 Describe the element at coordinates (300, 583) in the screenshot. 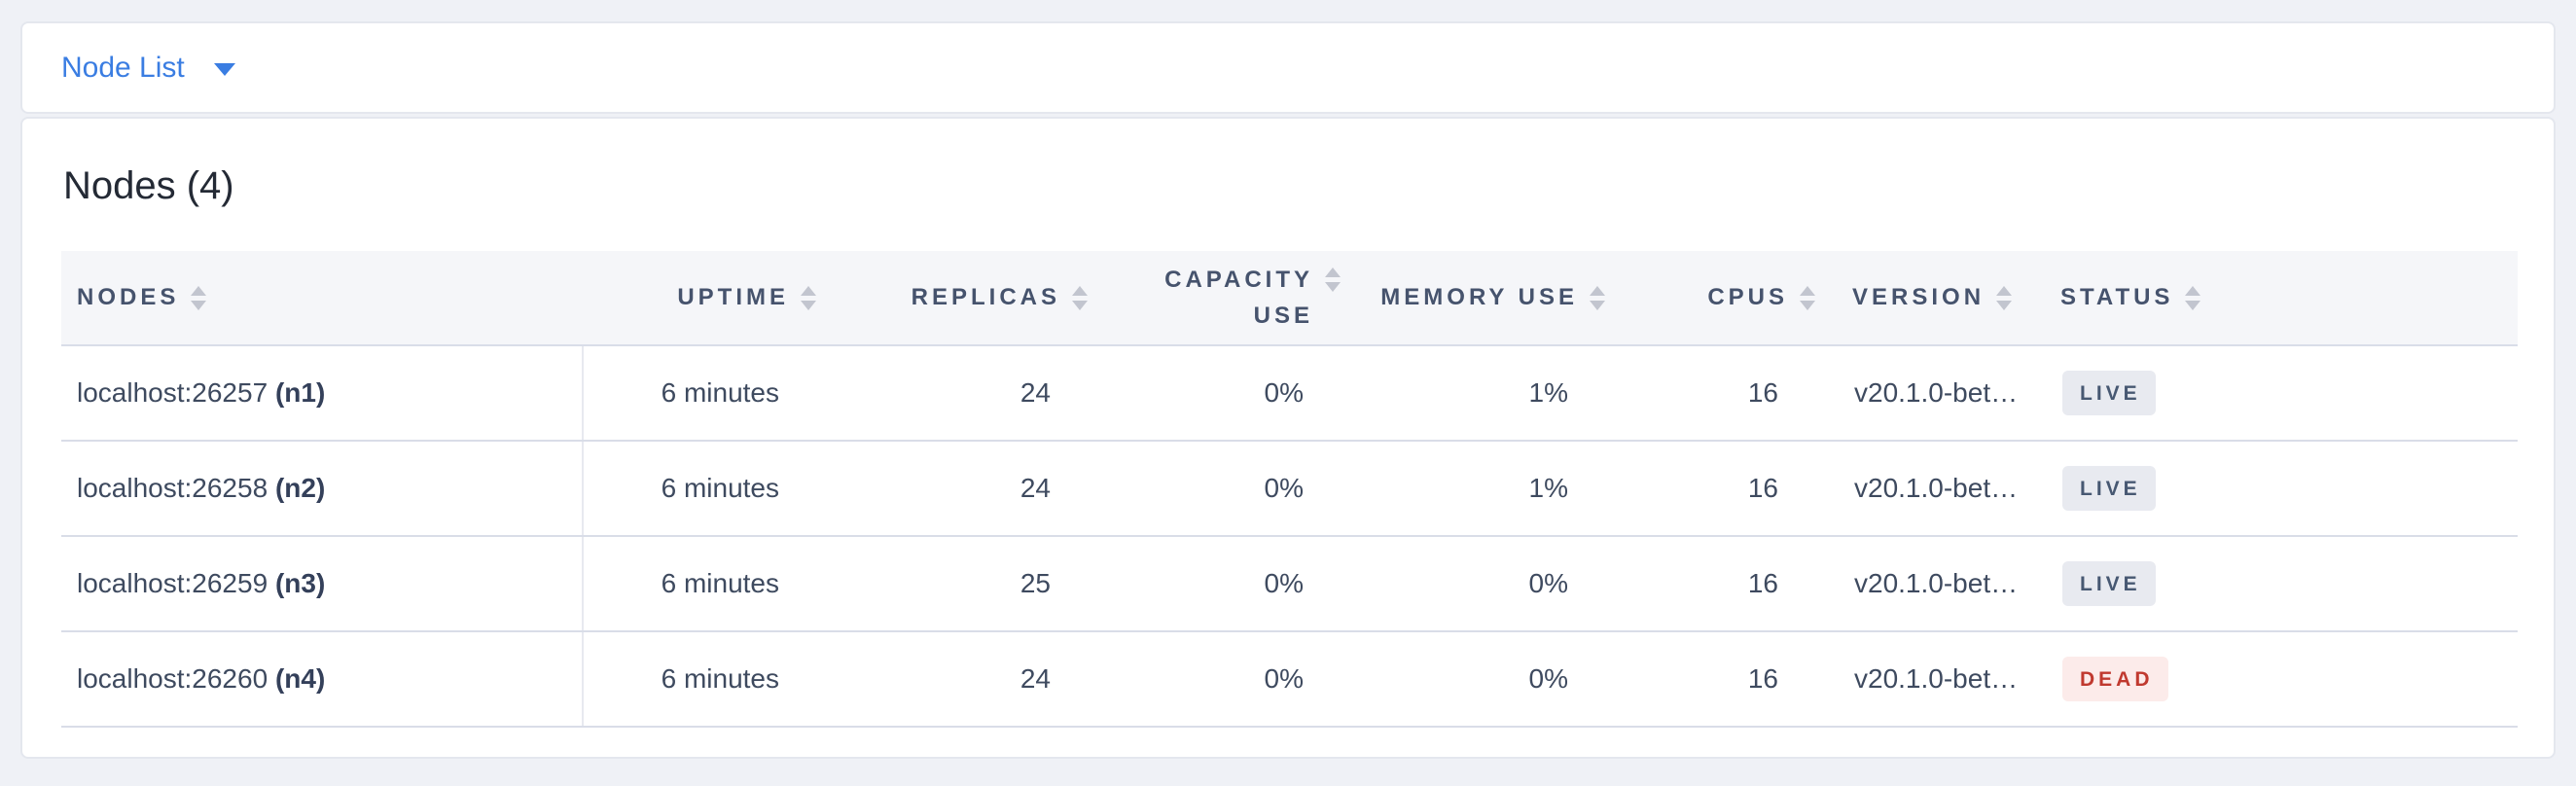

I see `node-id: (n3)` at that location.